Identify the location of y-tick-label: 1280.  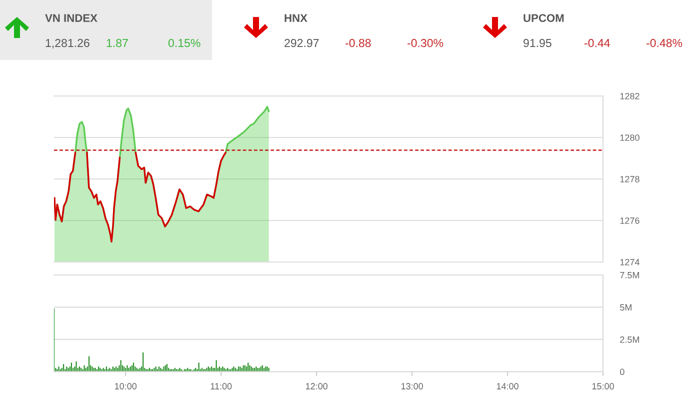
(630, 137).